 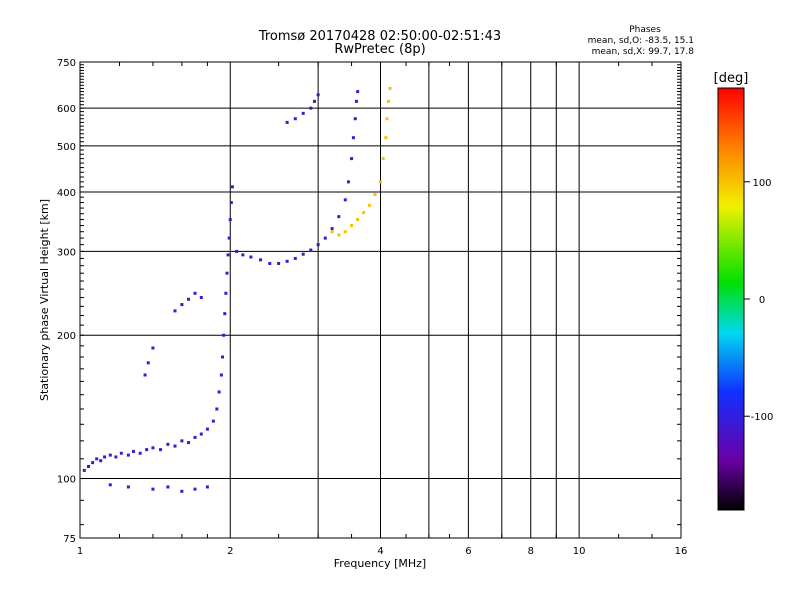 What do you see at coordinates (66, 193) in the screenshot?
I see `y-tick-label: 400` at bounding box center [66, 193].